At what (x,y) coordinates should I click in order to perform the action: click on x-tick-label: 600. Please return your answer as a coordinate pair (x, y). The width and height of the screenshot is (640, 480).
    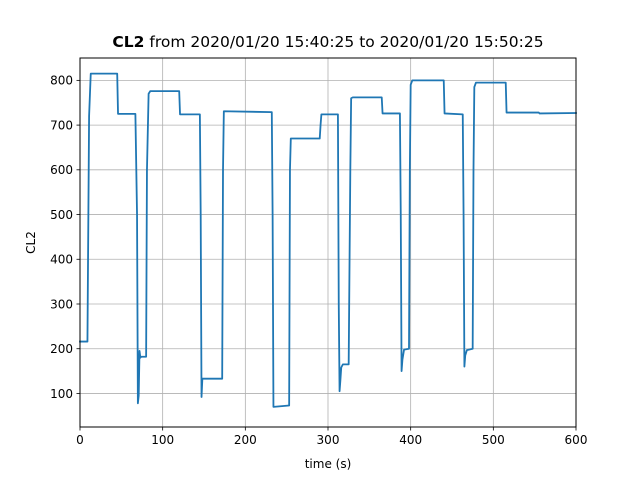
    Looking at the image, I should click on (576, 440).